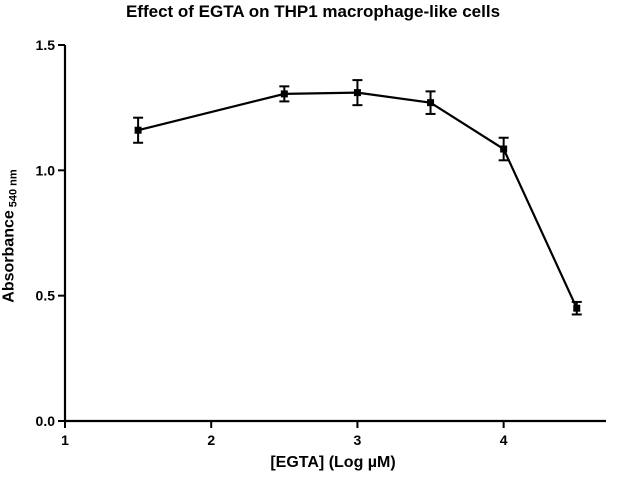 The height and width of the screenshot is (477, 626). I want to click on x-tick-label: 4, so click(504, 440).